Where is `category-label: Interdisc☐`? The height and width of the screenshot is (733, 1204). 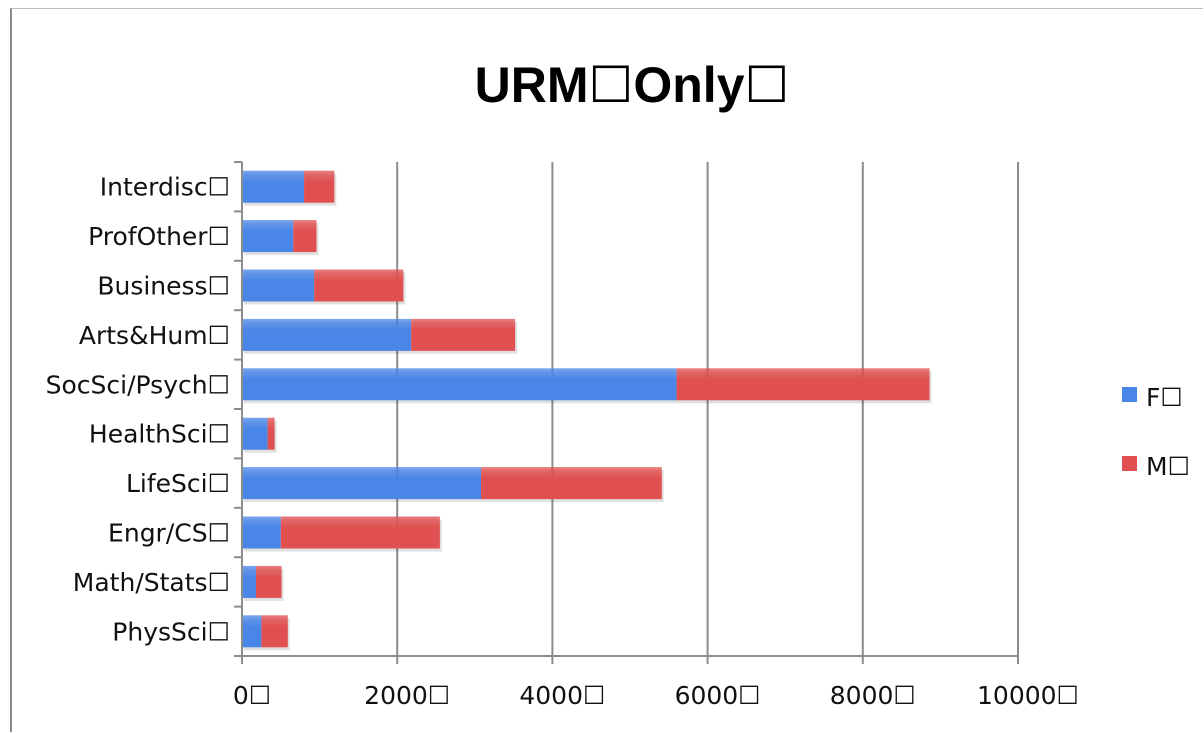
category-label: Interdisc☐ is located at coordinates (165, 187).